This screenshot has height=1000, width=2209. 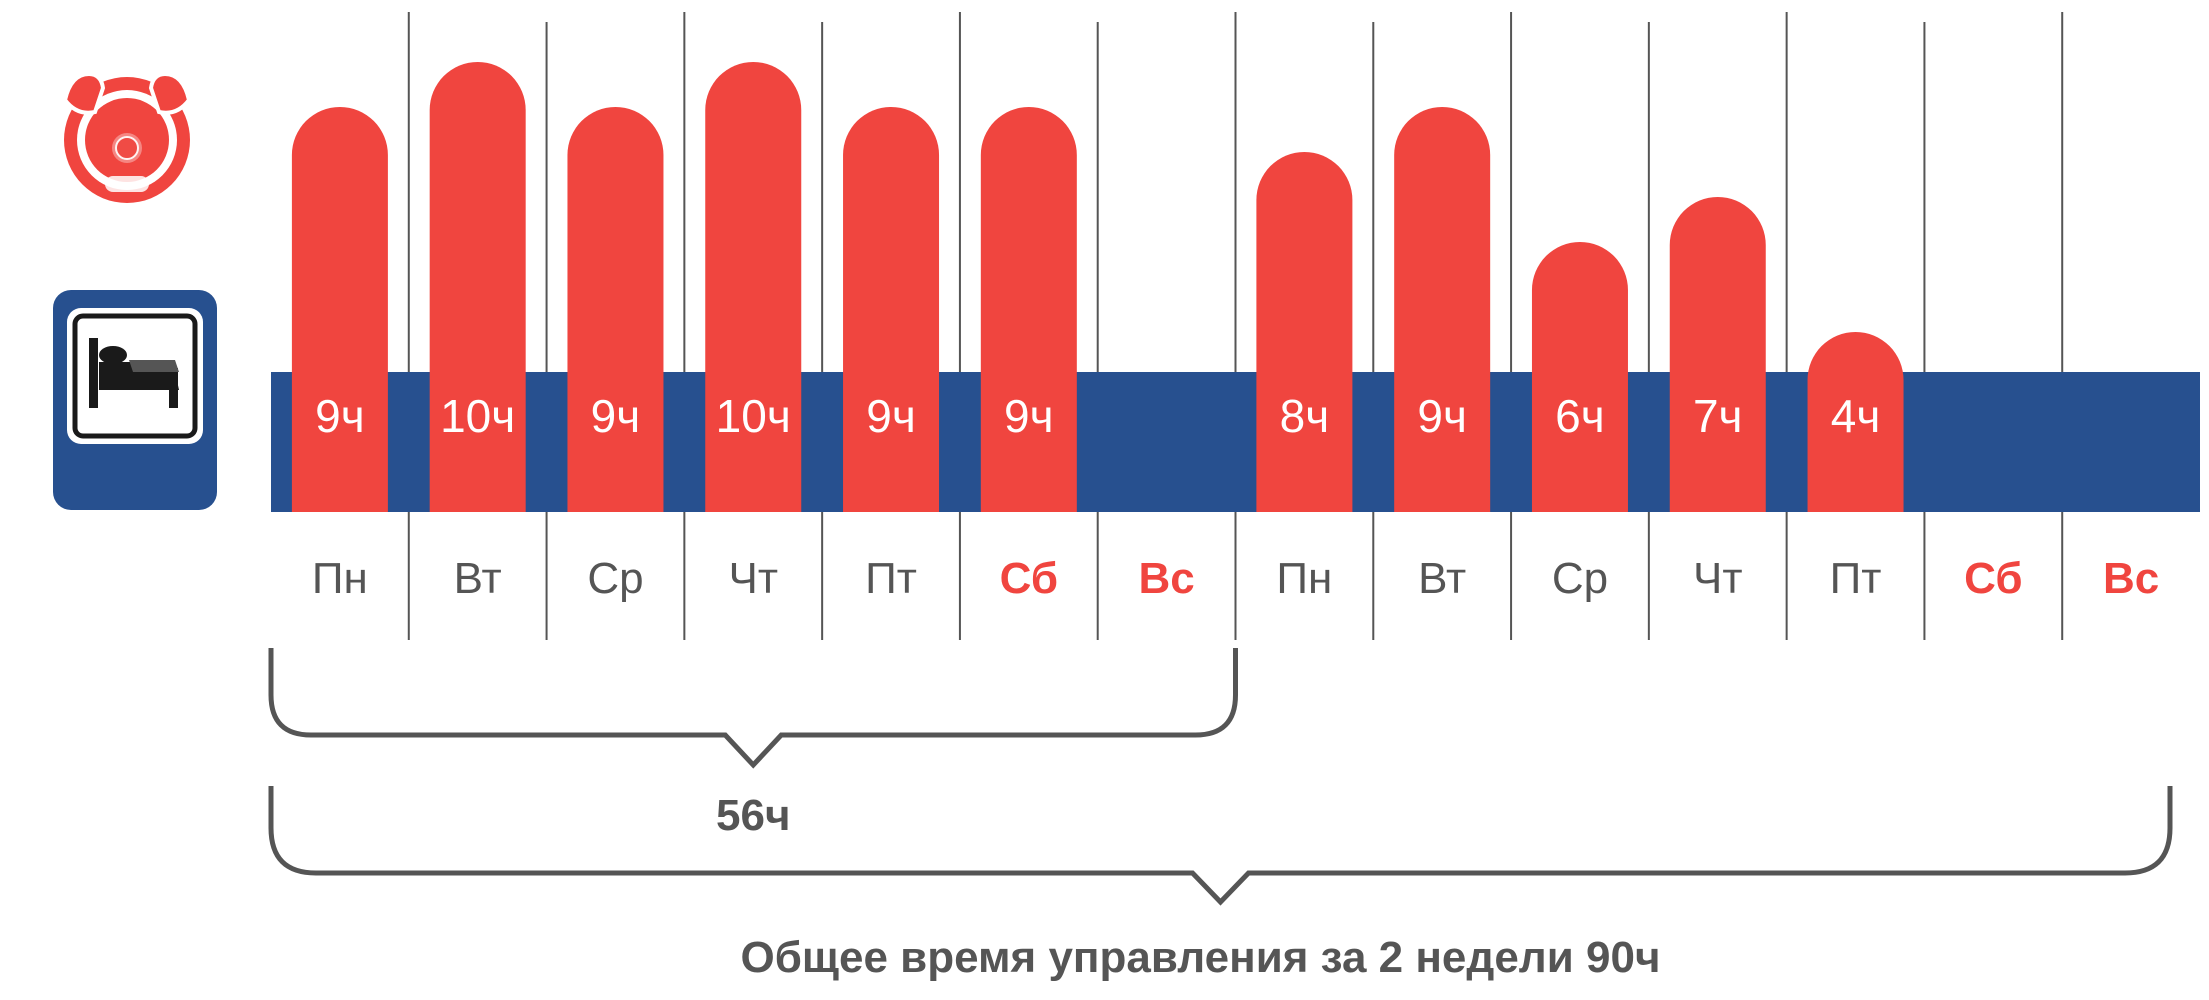 What do you see at coordinates (1029, 416) in the screenshot?
I see `value-label-5: 9ч` at bounding box center [1029, 416].